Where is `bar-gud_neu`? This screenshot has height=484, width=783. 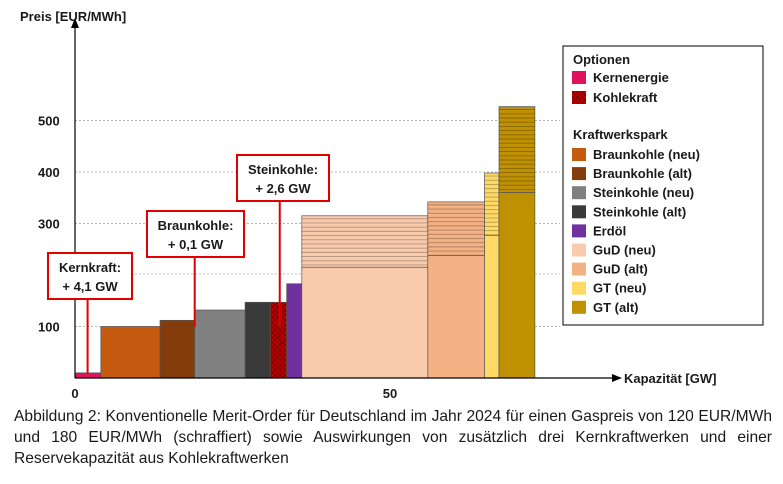
bar-gud_neu is located at coordinates (365, 322).